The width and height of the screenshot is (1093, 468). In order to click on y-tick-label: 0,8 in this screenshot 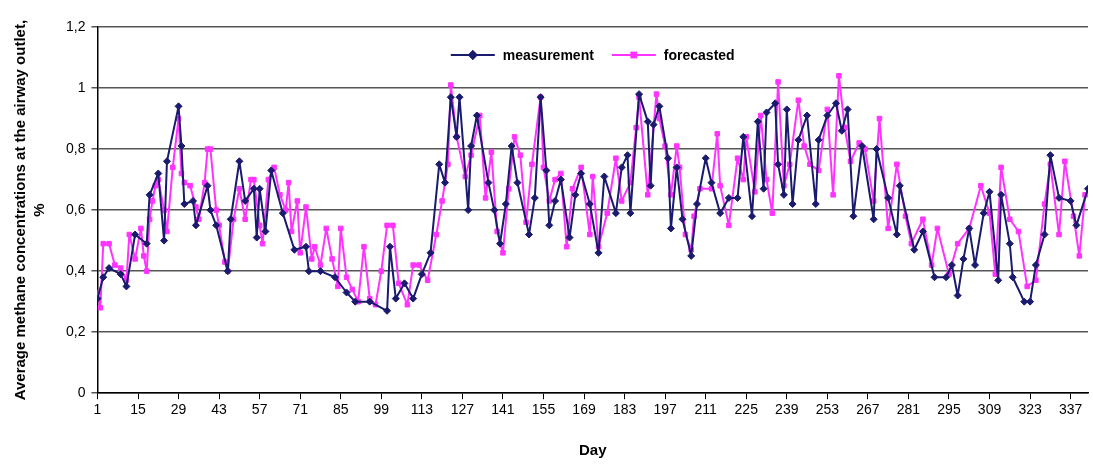, I will do `click(75, 147)`.